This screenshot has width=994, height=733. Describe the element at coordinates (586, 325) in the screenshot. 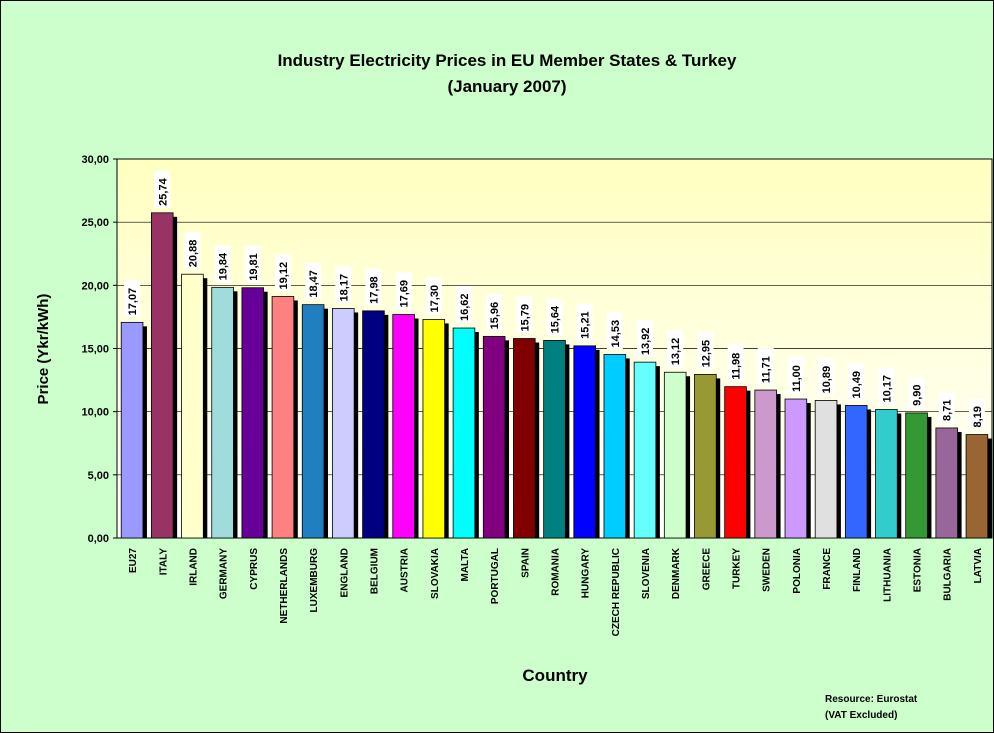

I see `data-label: 15,21` at that location.